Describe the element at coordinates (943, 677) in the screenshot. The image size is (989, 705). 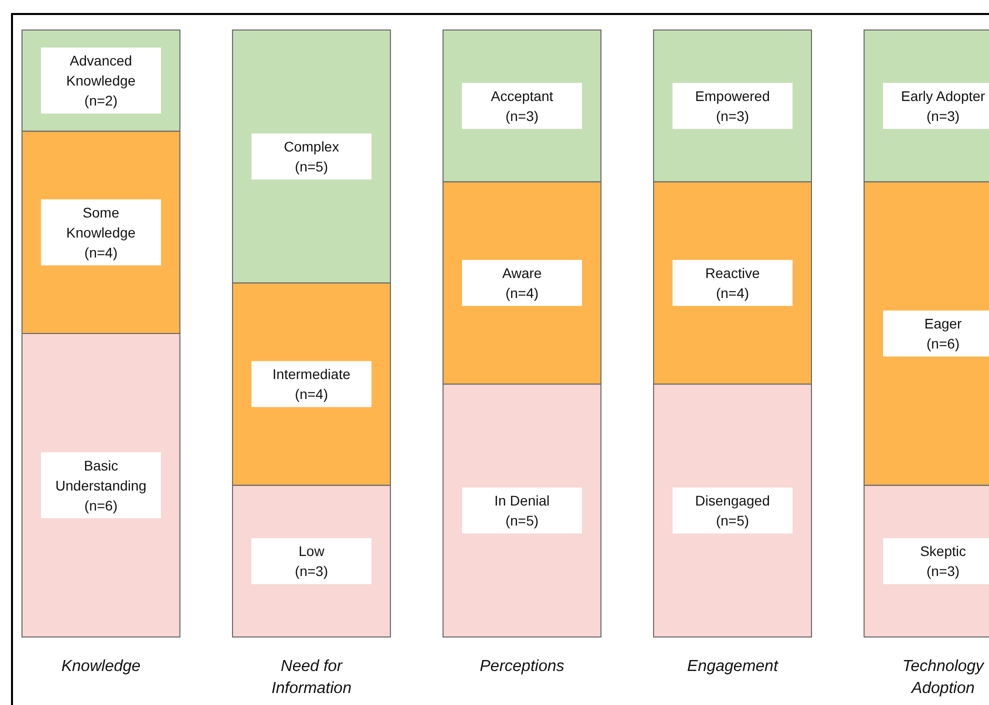
I see `x-tick-label: Technology Adoption` at that location.